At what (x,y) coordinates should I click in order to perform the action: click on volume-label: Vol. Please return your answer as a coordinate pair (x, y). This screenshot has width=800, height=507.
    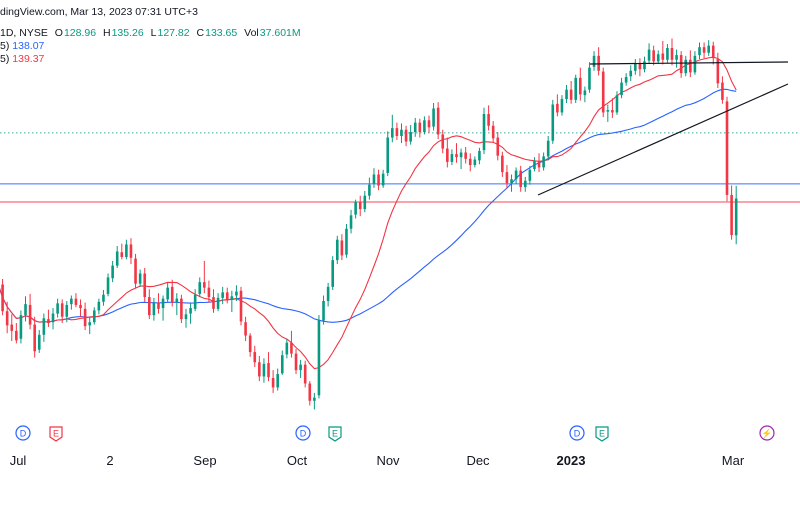
    Looking at the image, I should click on (251, 33).